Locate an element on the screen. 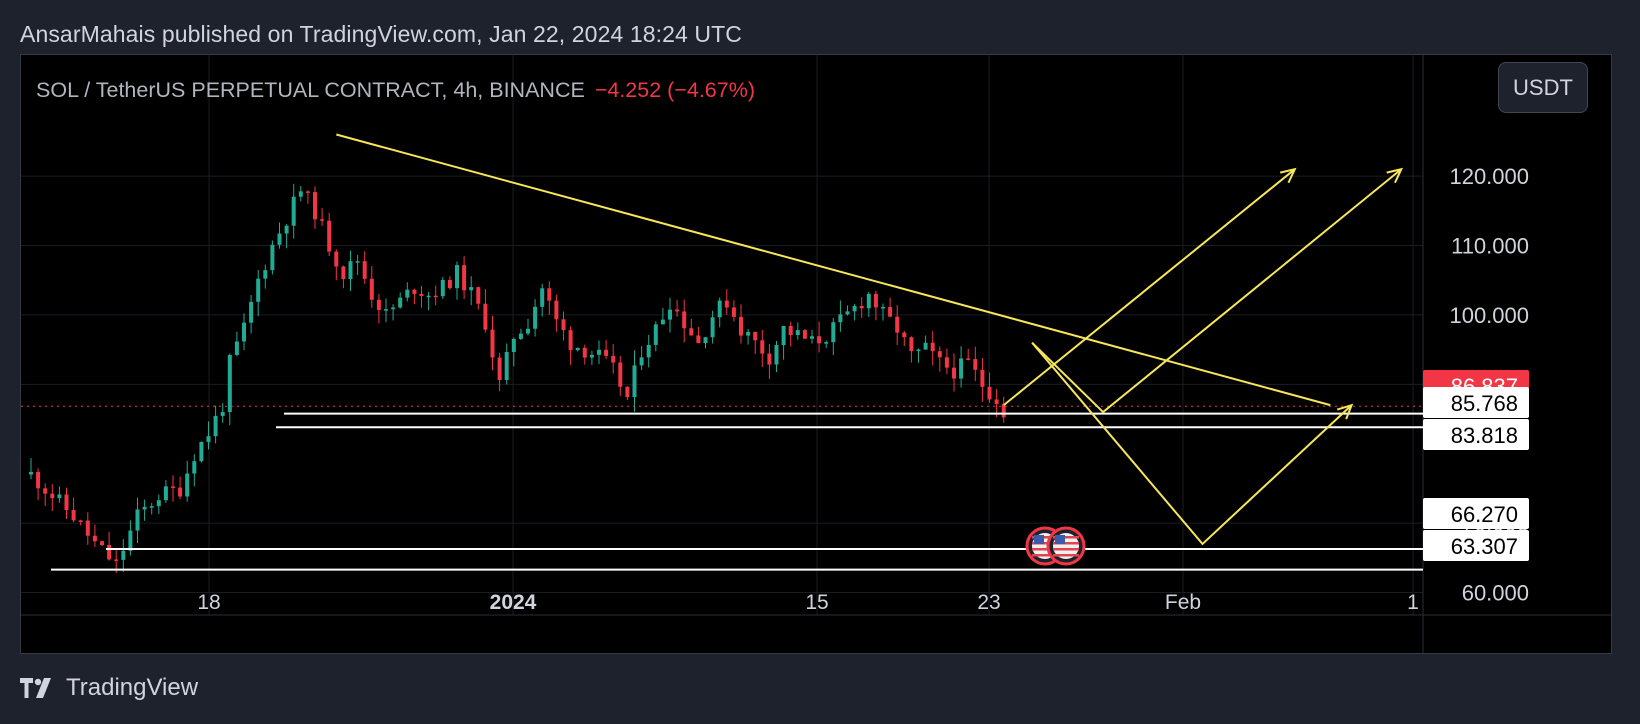 This screenshot has width=1640, height=724. level-price-label: 63.307 is located at coordinates (1484, 546).